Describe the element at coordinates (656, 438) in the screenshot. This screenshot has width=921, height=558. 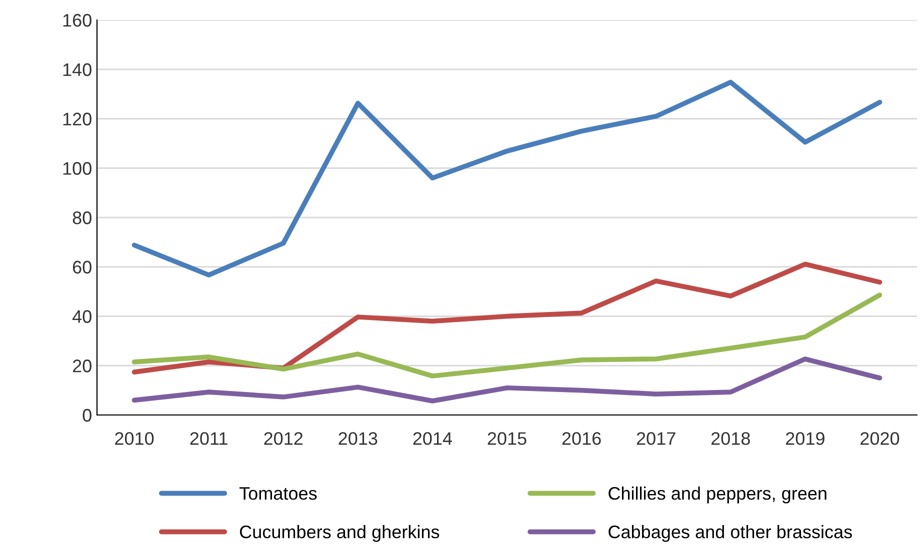
I see `x-tick-label: 2017` at that location.